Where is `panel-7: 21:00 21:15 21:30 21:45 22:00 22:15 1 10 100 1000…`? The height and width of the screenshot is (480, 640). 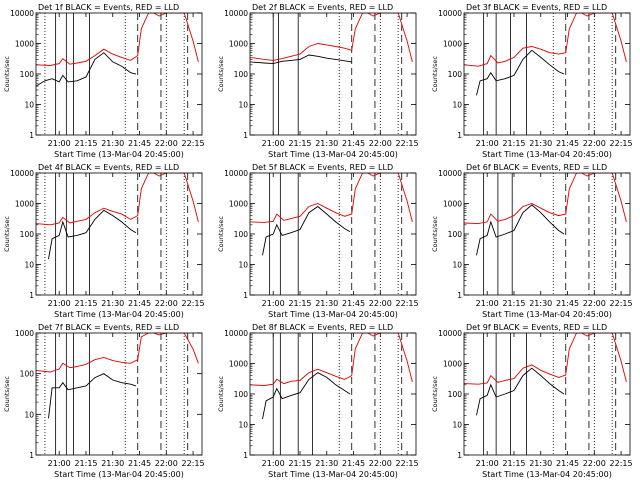 panel-7: 21:00 21:15 21:30 21:45 22:00 22:15 1 10 100 1000… is located at coordinates (104, 401).